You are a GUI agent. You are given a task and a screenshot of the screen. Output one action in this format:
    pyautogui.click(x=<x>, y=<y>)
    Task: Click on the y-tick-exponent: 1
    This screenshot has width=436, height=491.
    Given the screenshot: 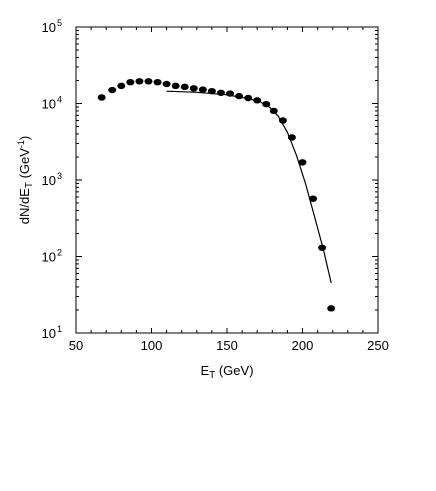 What is the action you would take?
    pyautogui.click(x=59, y=329)
    